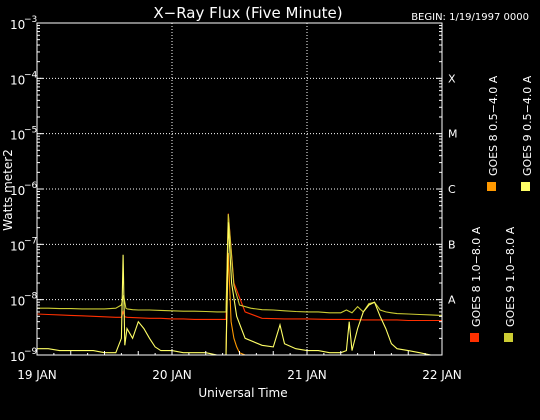  Describe the element at coordinates (307, 375) in the screenshot. I see `x-tick-label: 21 JAN` at that location.